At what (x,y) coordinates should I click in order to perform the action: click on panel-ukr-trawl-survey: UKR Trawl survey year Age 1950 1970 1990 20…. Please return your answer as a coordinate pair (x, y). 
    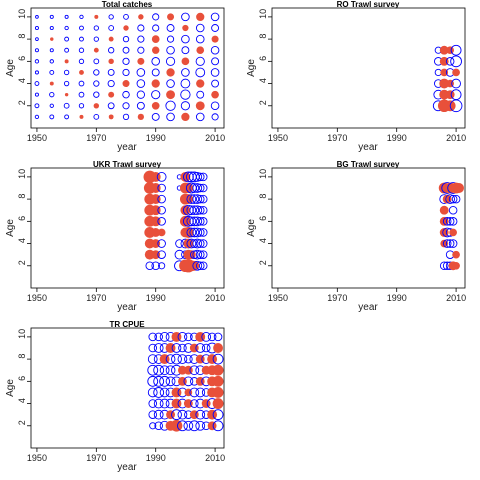
    Looking at the image, I should click on (115, 236).